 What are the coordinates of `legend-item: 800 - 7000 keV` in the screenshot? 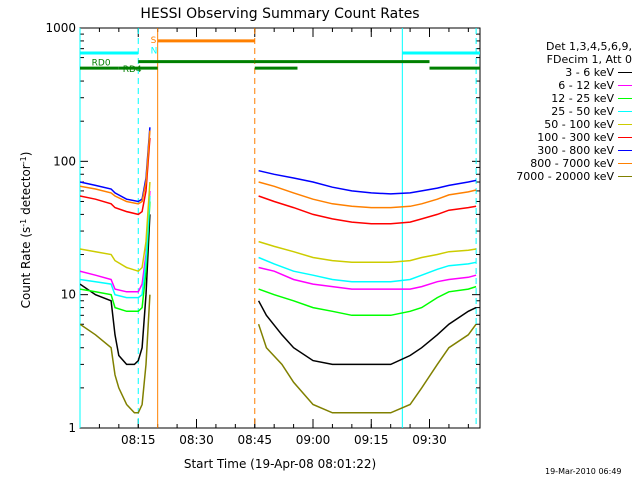 It's located at (566, 163).